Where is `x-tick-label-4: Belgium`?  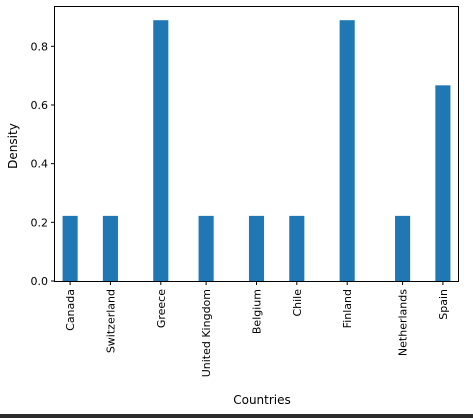 x-tick-label-4: Belgium is located at coordinates (257, 311).